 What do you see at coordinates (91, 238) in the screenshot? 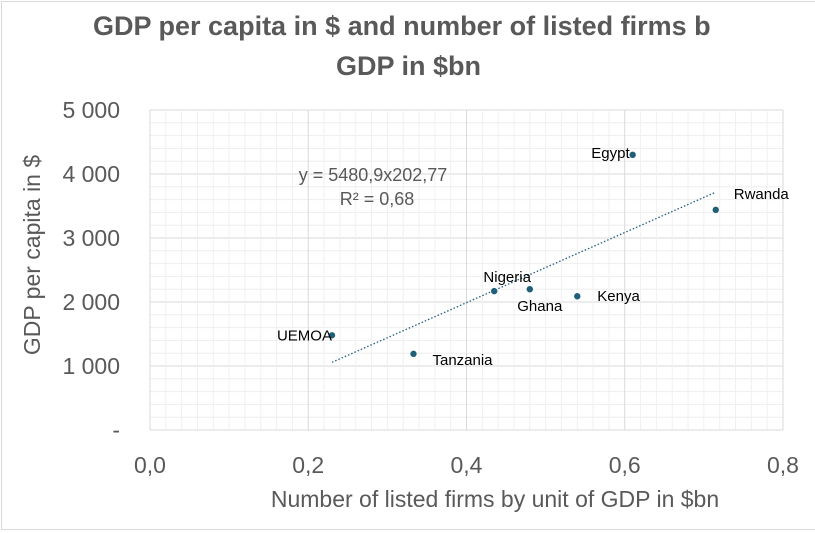
I see `y-tick-label: 3 000` at bounding box center [91, 238].